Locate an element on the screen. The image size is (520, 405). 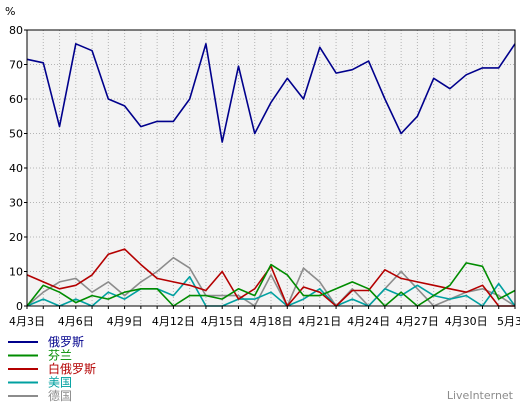
y-tick-label: 60 is located at coordinates (16, 99).